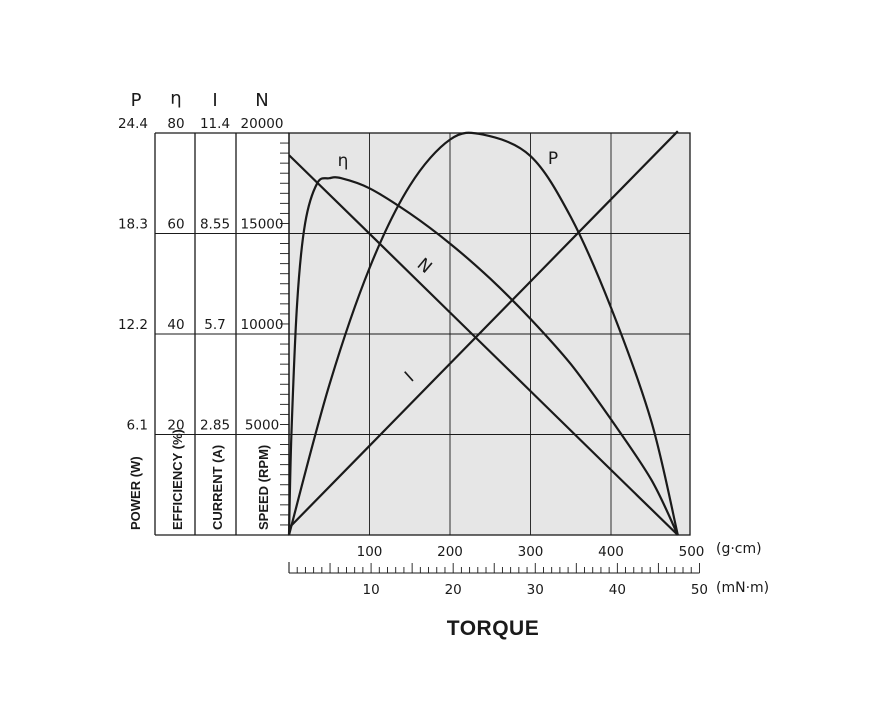 The width and height of the screenshot is (888, 702). I want to click on x-axis-title: TORQUE, so click(493, 628).